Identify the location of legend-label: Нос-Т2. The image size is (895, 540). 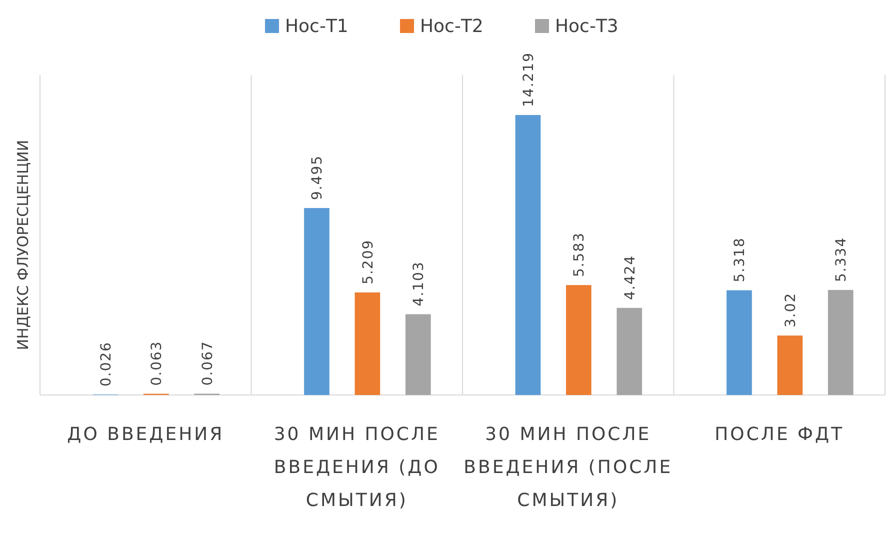
(452, 26).